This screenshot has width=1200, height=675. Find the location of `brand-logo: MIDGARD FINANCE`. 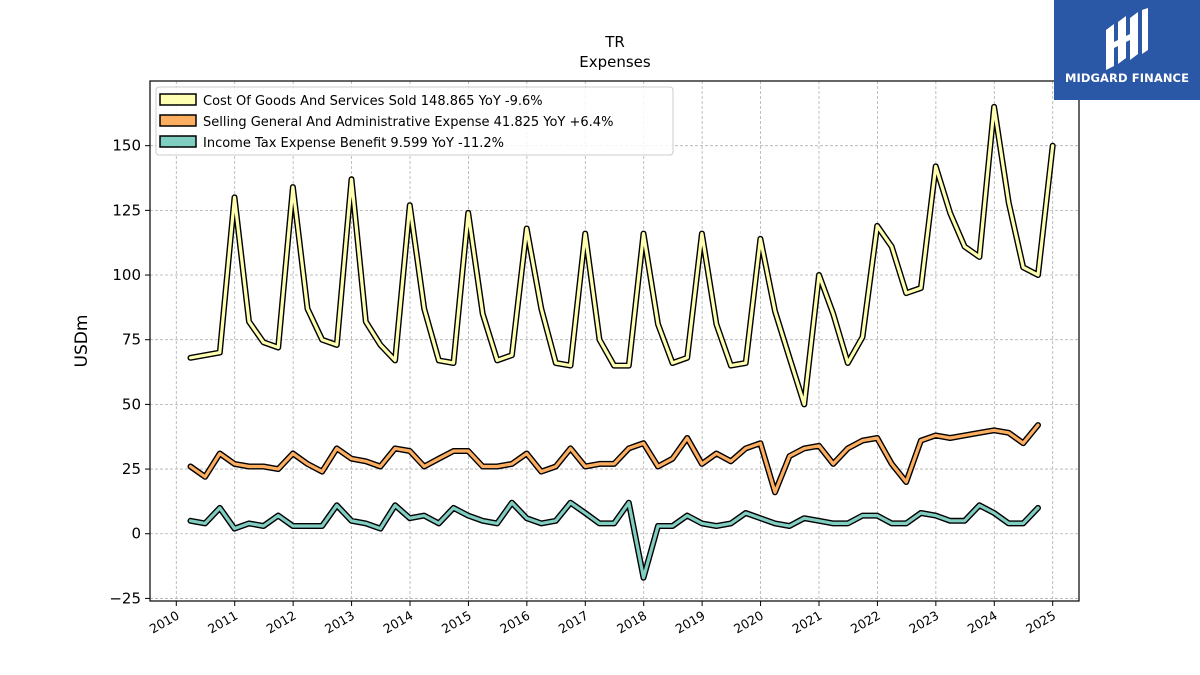

brand-logo: MIDGARD FINANCE is located at coordinates (1127, 50).